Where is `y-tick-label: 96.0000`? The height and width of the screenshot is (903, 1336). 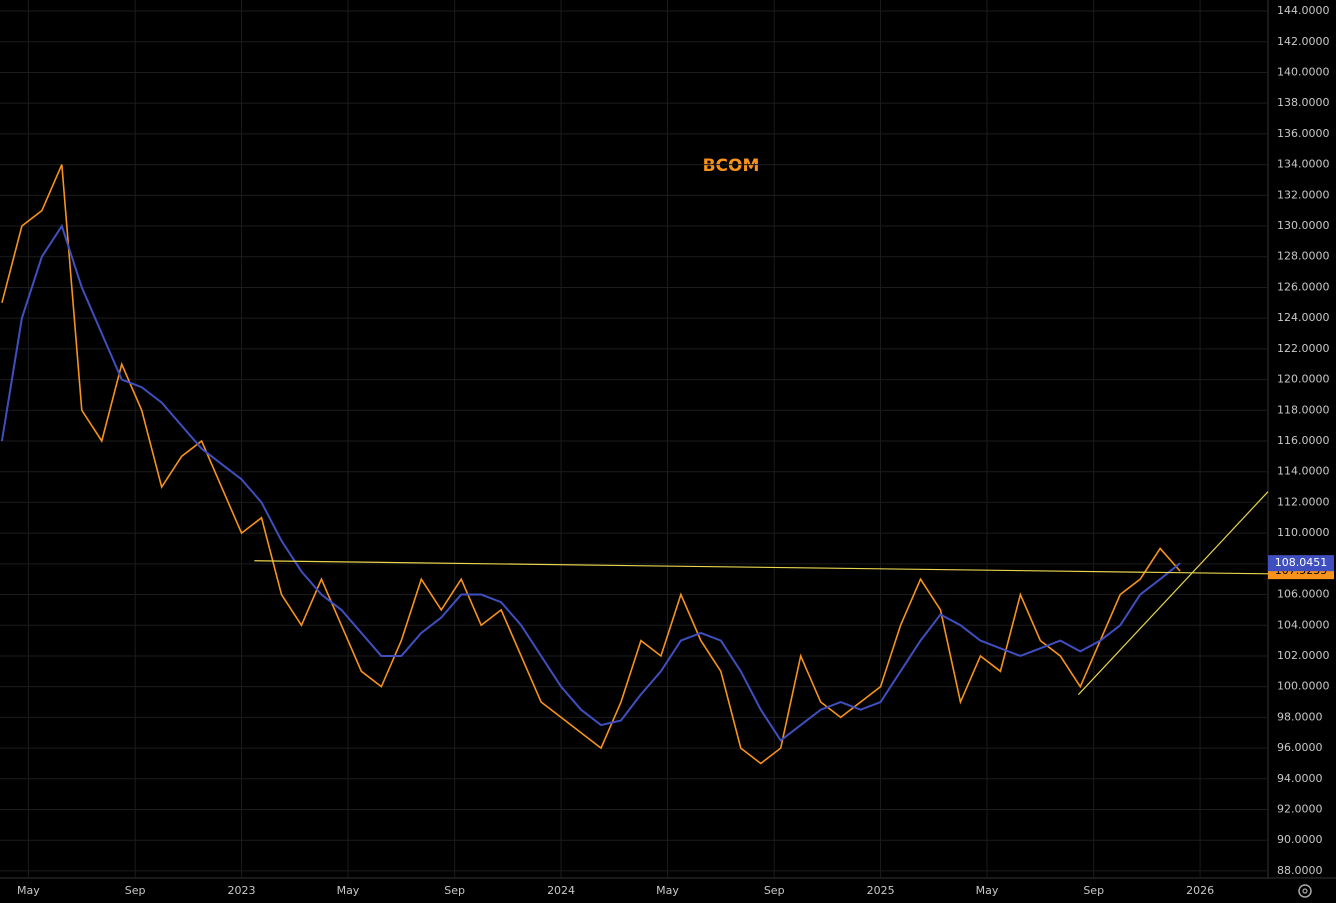 y-tick-label: 96.0000 is located at coordinates (1300, 747).